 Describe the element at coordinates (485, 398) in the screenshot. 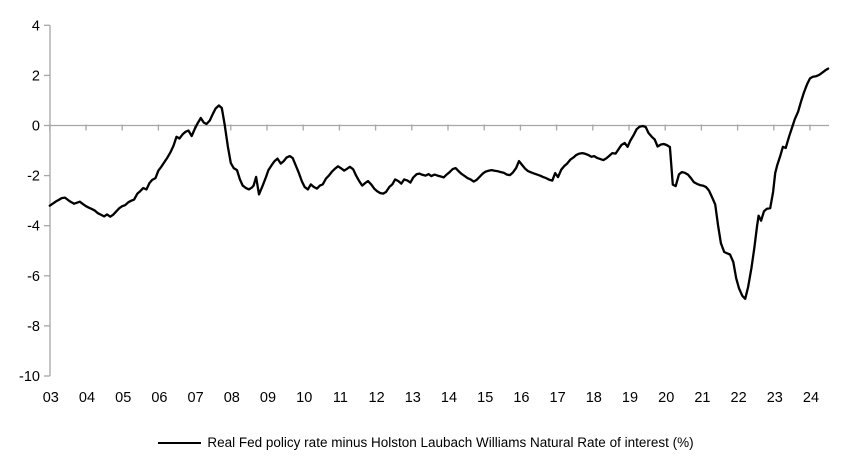

I see `x-tick-label: 15` at that location.